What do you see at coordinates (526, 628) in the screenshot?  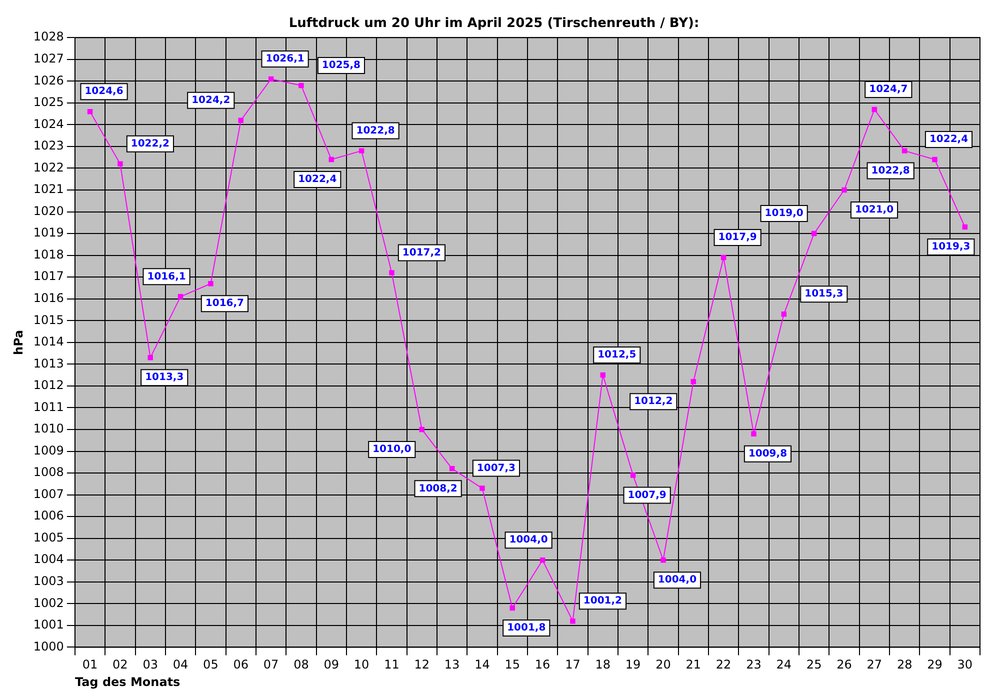 I see `data-label: 1001,8` at bounding box center [526, 628].